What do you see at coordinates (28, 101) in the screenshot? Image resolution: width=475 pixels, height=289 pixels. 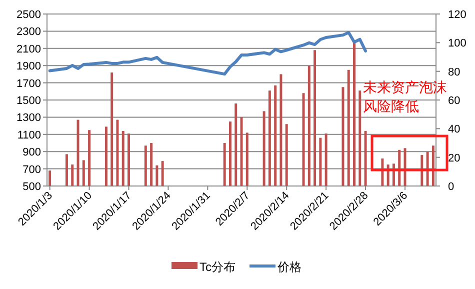 I see `y-tick-label: 1500` at bounding box center [28, 101].